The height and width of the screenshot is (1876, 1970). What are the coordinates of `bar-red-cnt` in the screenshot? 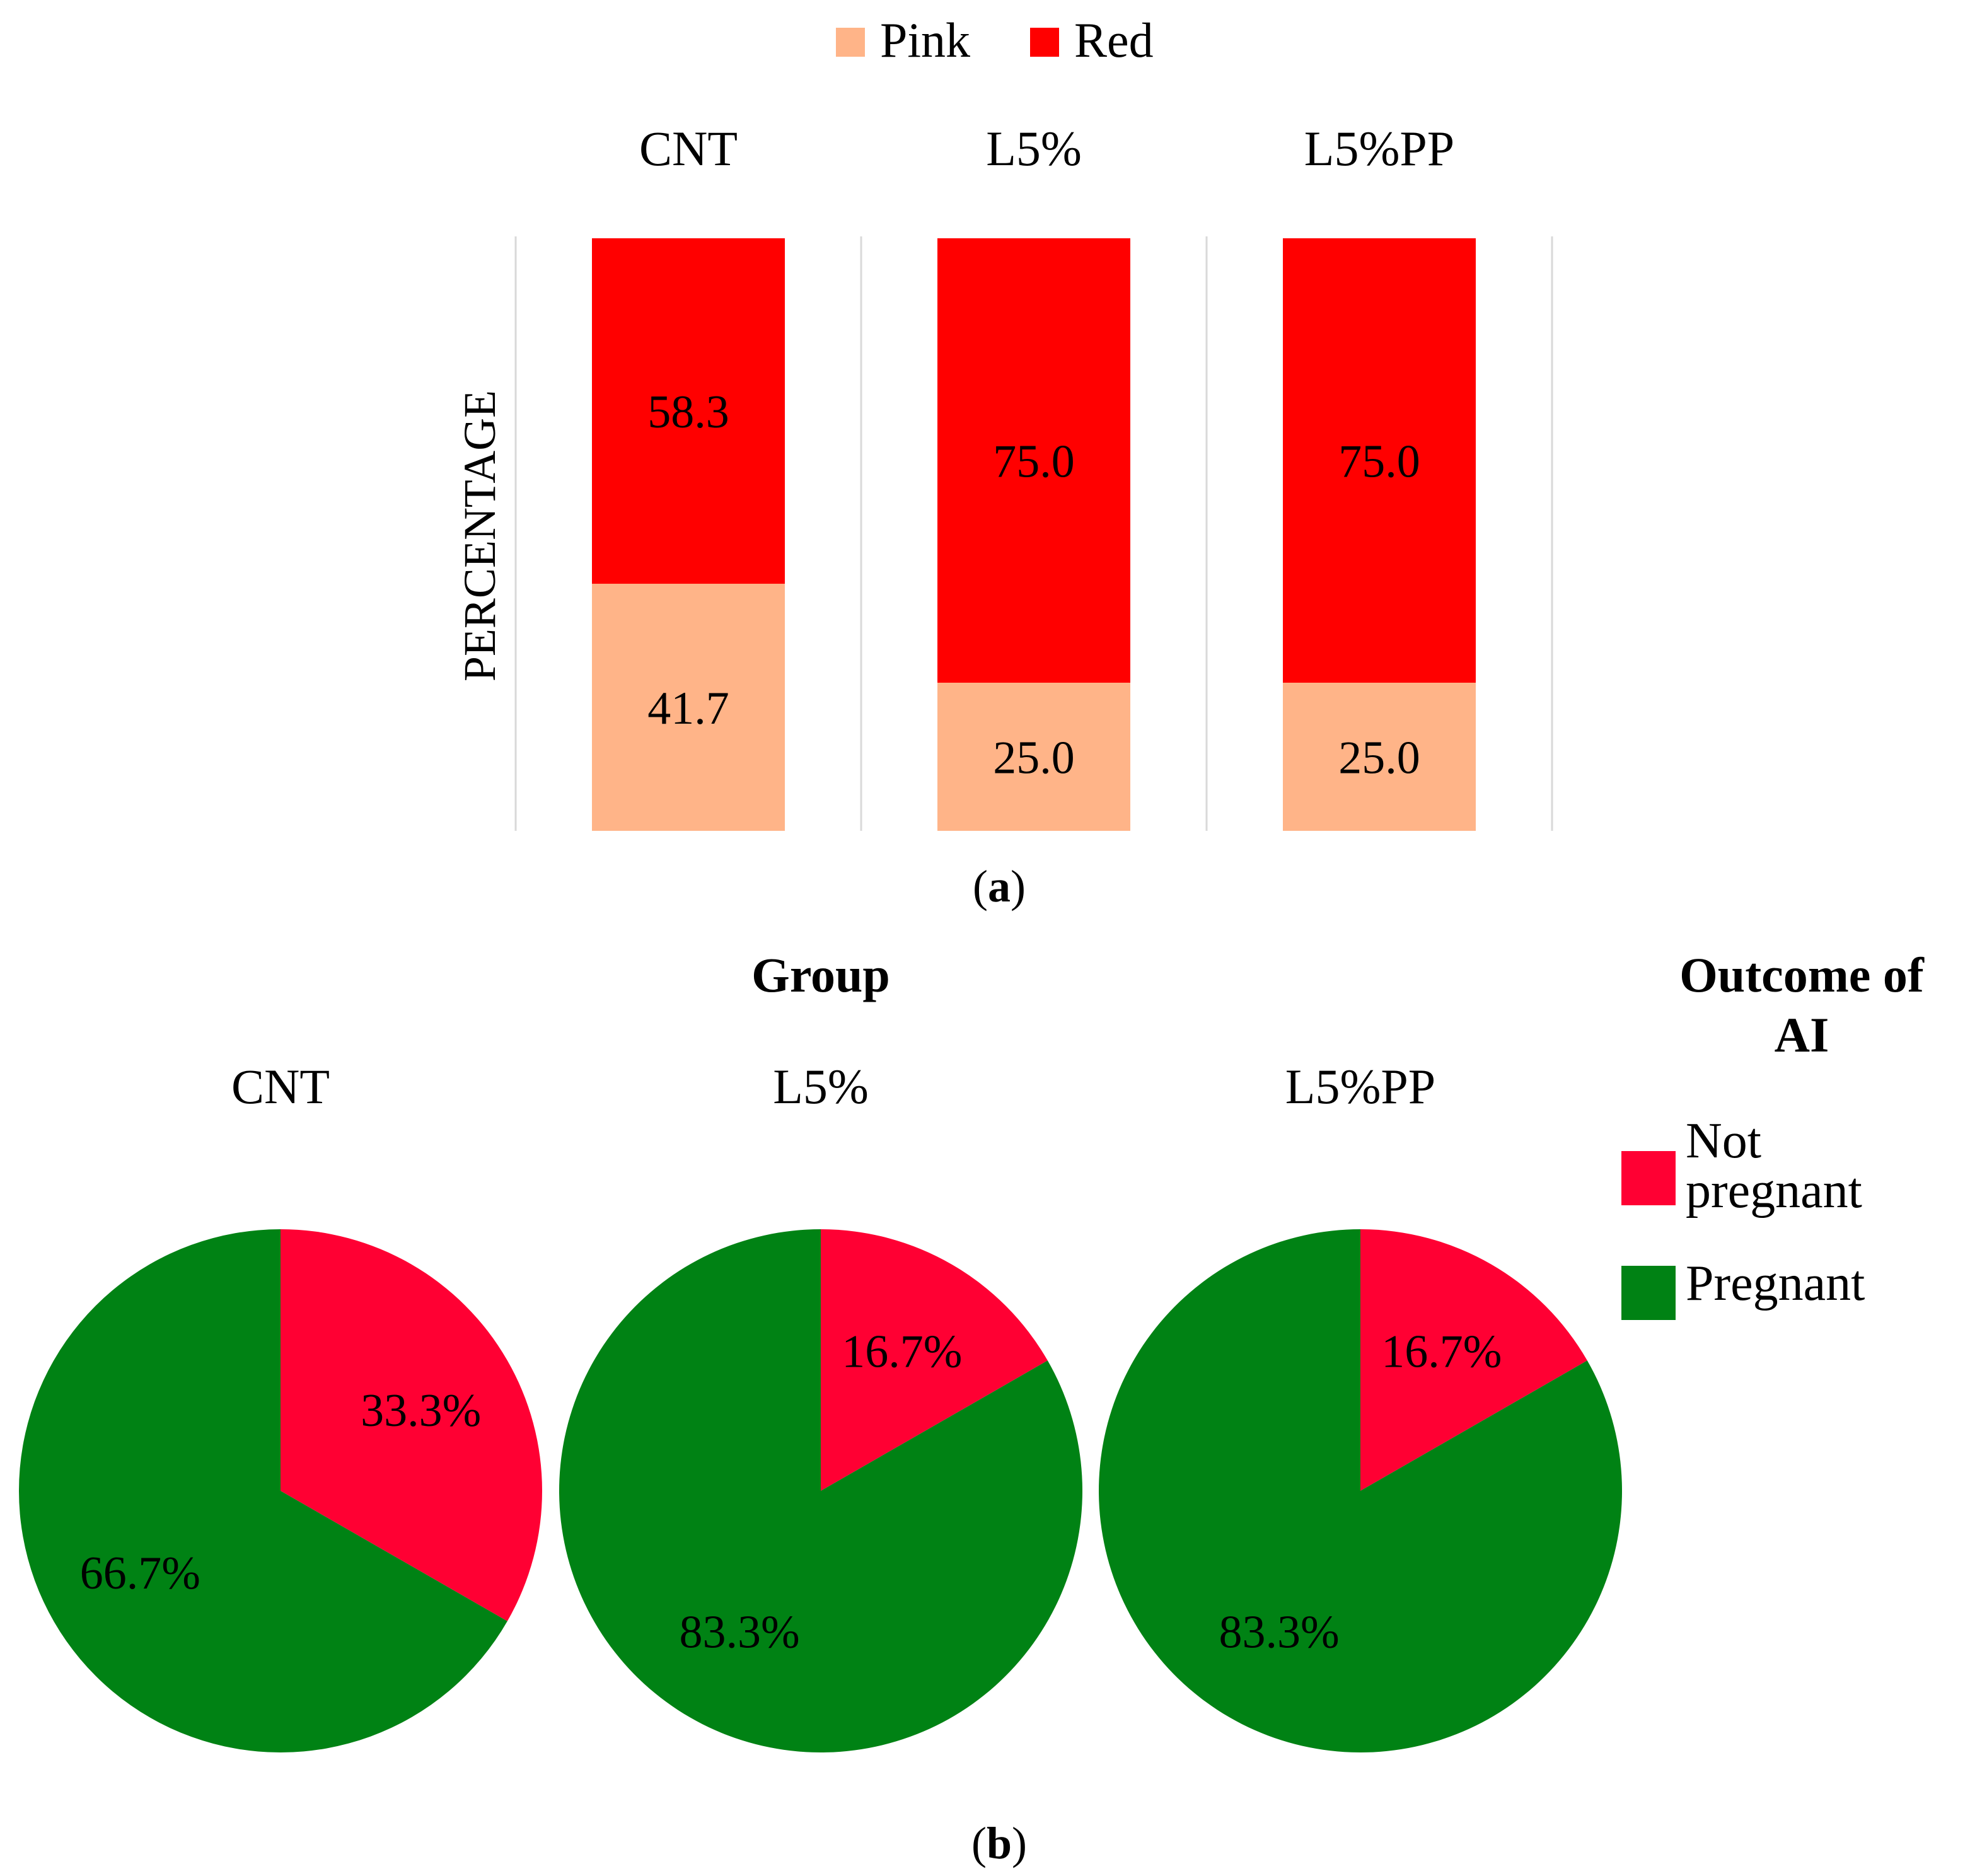 It's located at (688, 411).